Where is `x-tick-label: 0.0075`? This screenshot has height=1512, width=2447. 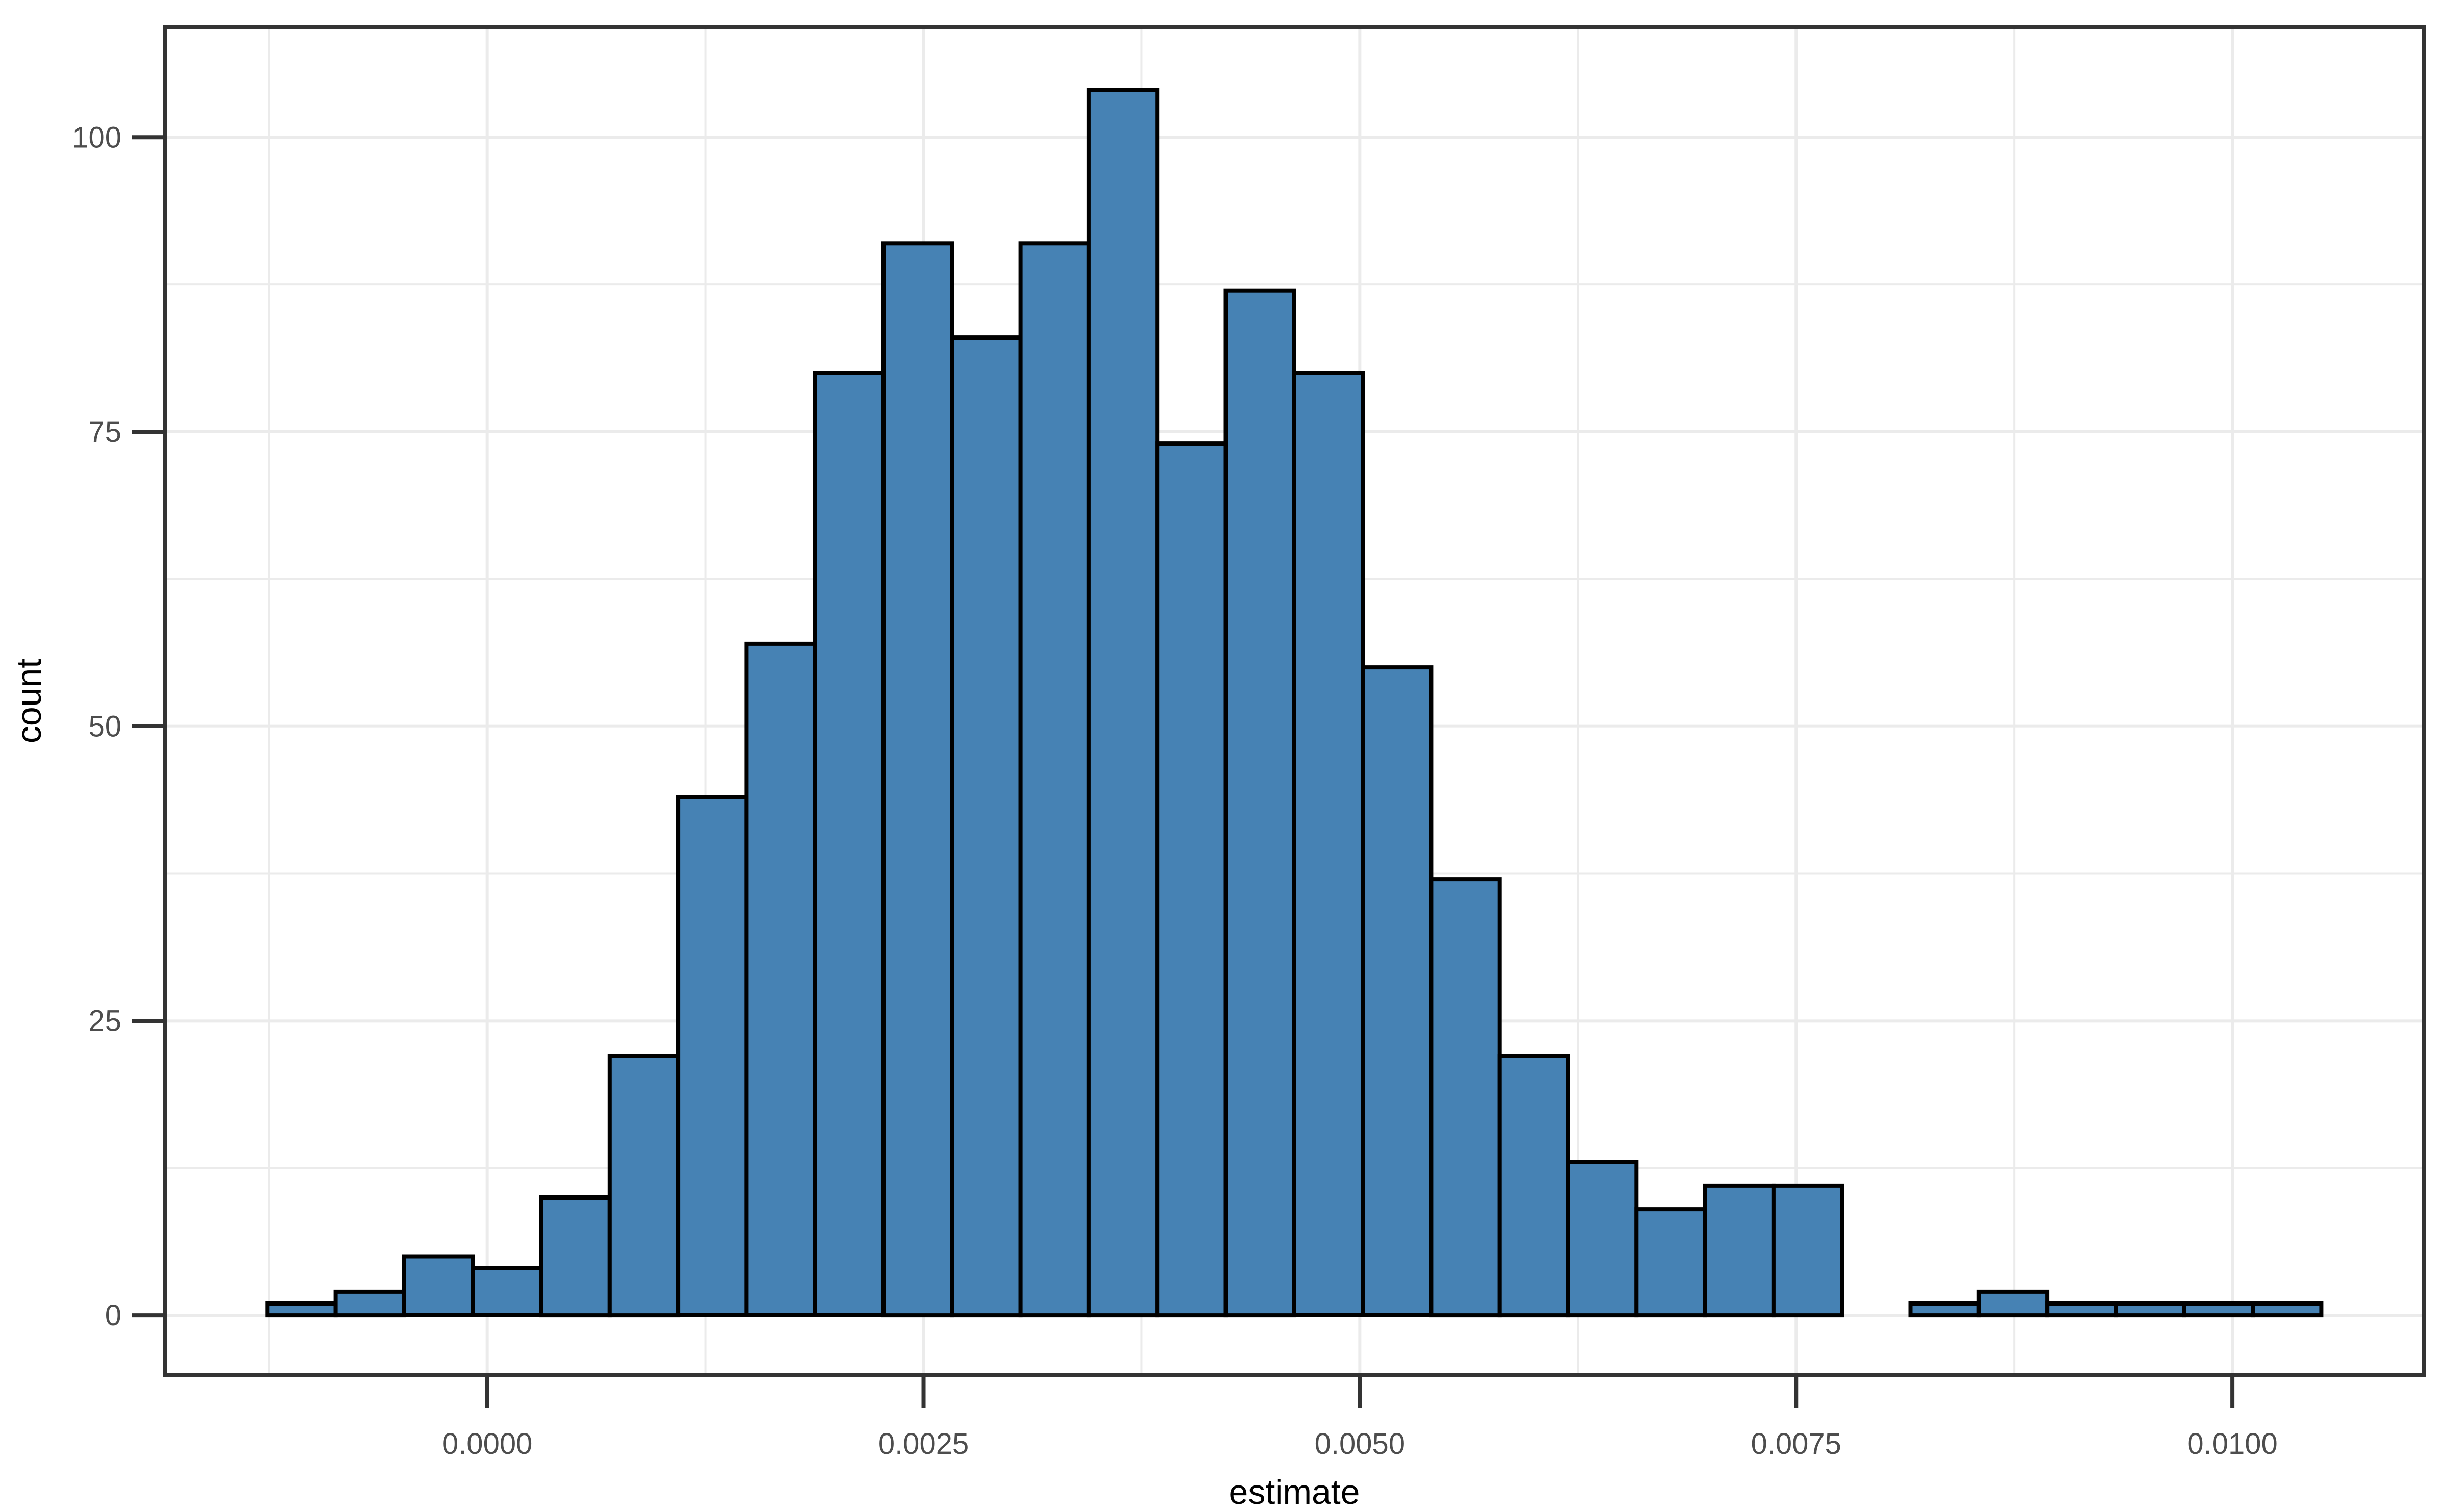 x-tick-label: 0.0075 is located at coordinates (1796, 1444).